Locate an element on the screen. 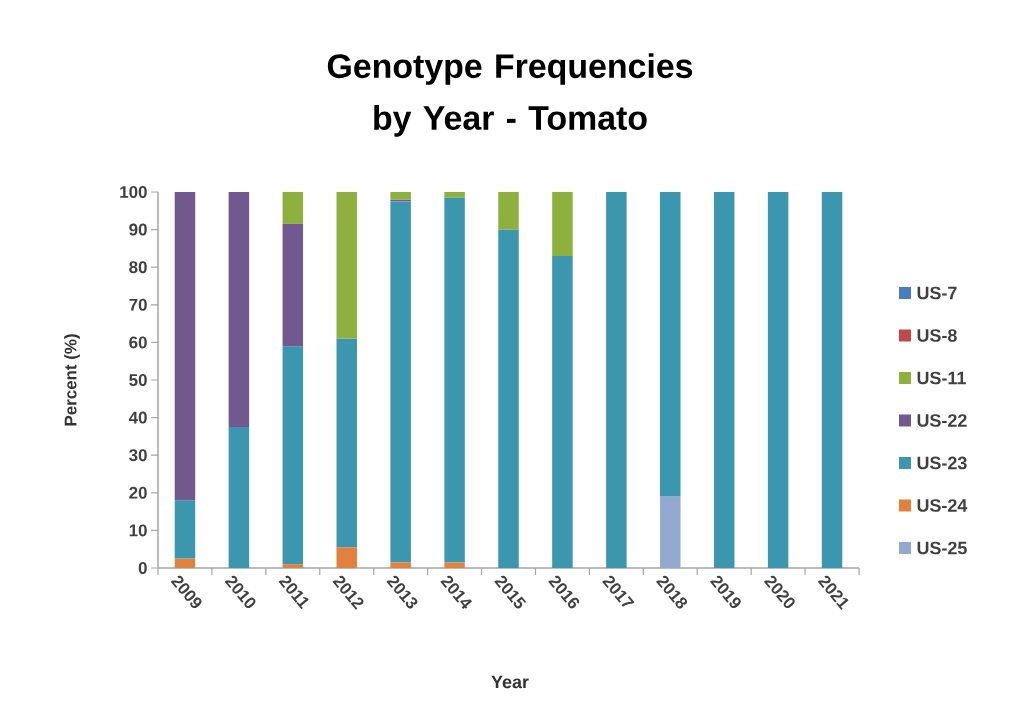  legend-label: US-11 is located at coordinates (941, 378).